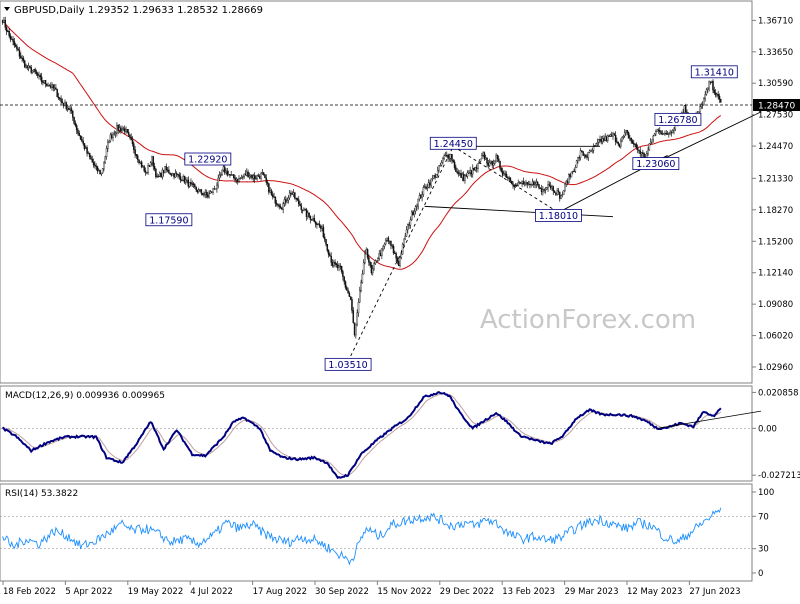 The image size is (800, 604). Describe the element at coordinates (362, 536) in the screenshot. I see `rsi-line` at that location.